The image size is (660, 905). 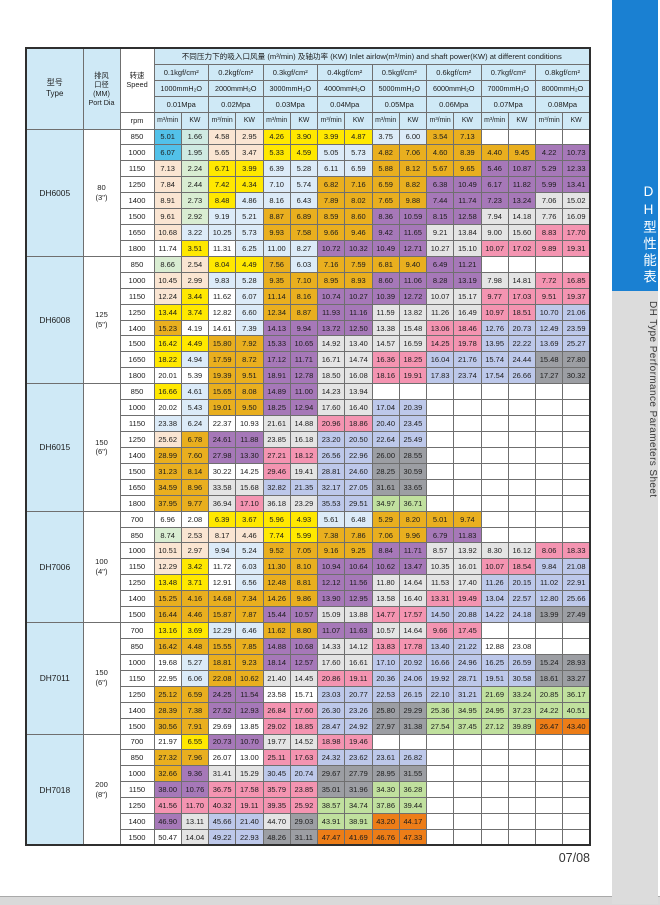 I want to click on flow-value-cell: 20.40, so click(x=385, y=424).